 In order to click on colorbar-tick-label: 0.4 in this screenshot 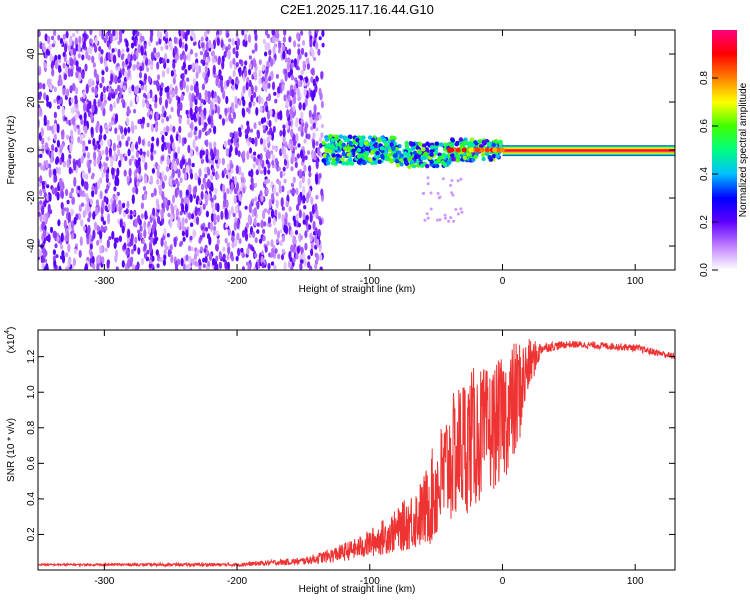, I will do `click(704, 174)`.